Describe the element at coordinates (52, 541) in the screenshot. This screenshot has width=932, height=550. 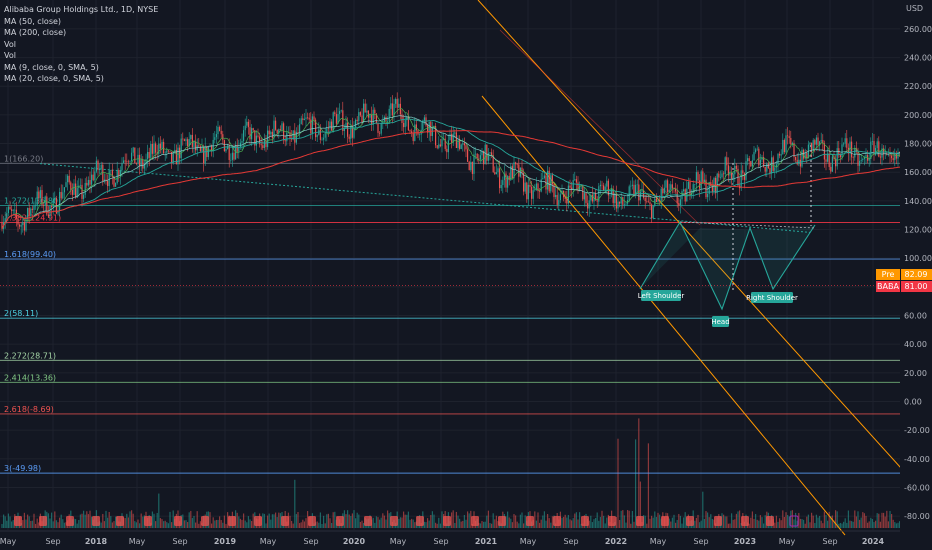
I see `time-tick: Sep` at that location.